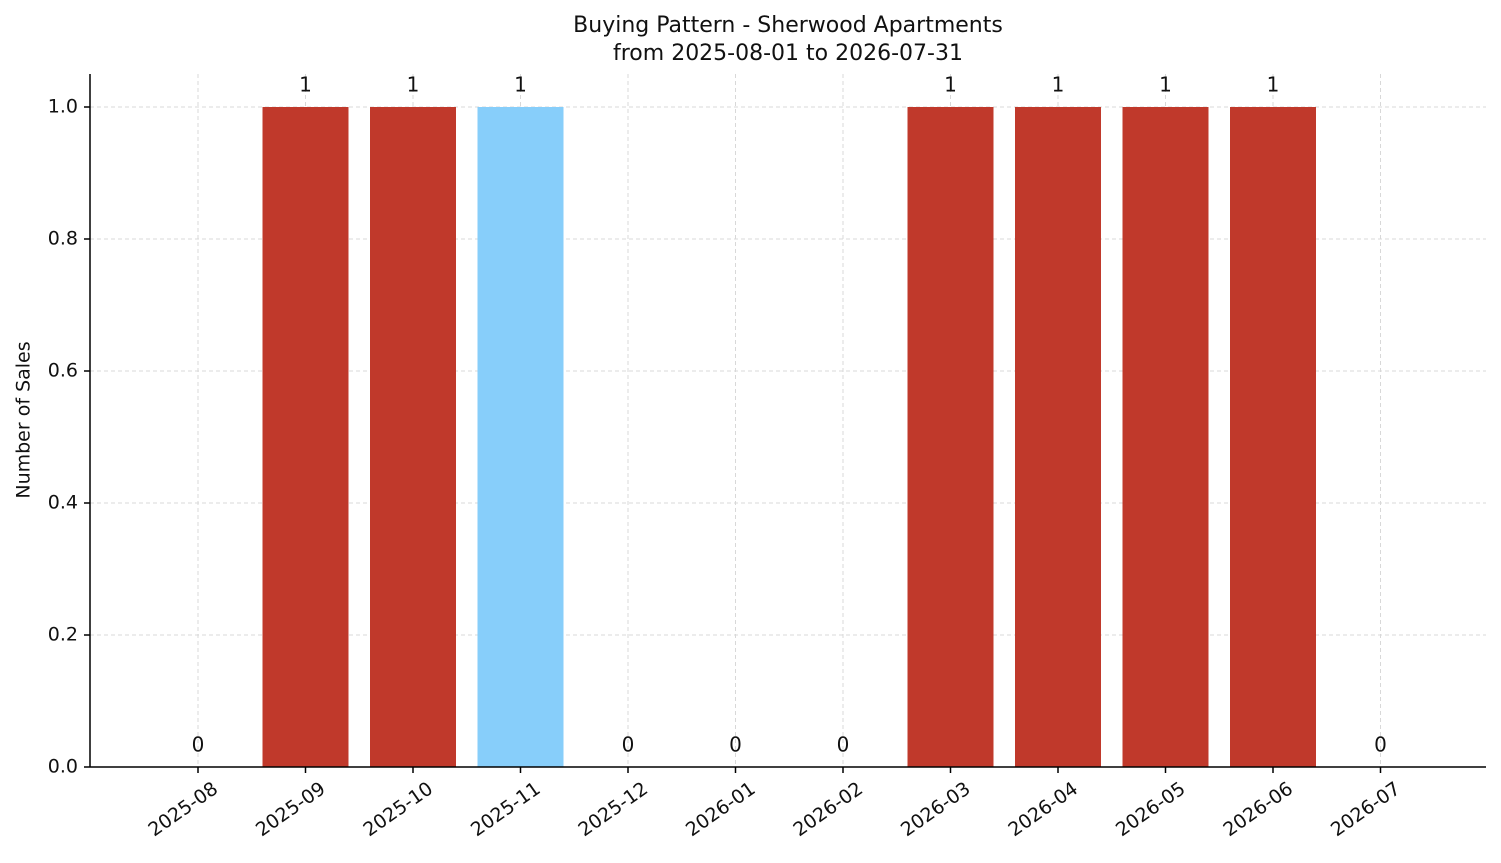 The image size is (1501, 863). I want to click on x-tick-label: 2026-07, so click(1366, 810).